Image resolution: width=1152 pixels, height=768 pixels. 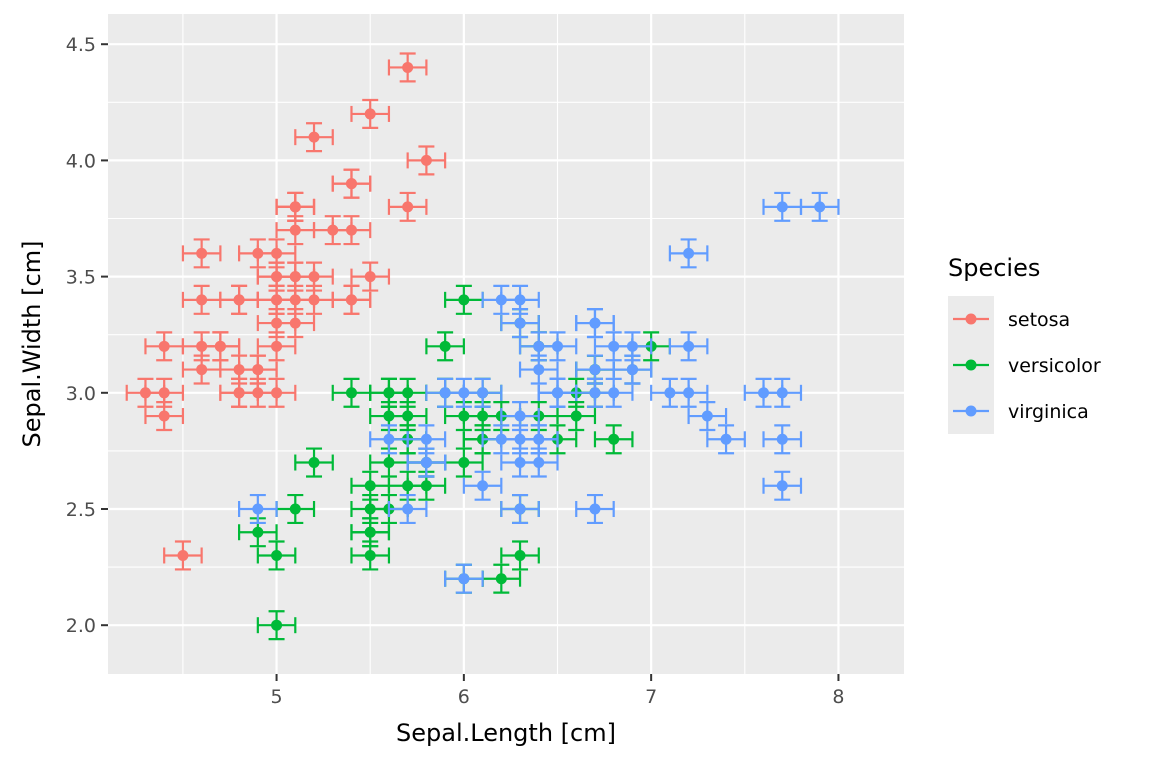 I want to click on x-tick-label: 8, so click(x=838, y=697).